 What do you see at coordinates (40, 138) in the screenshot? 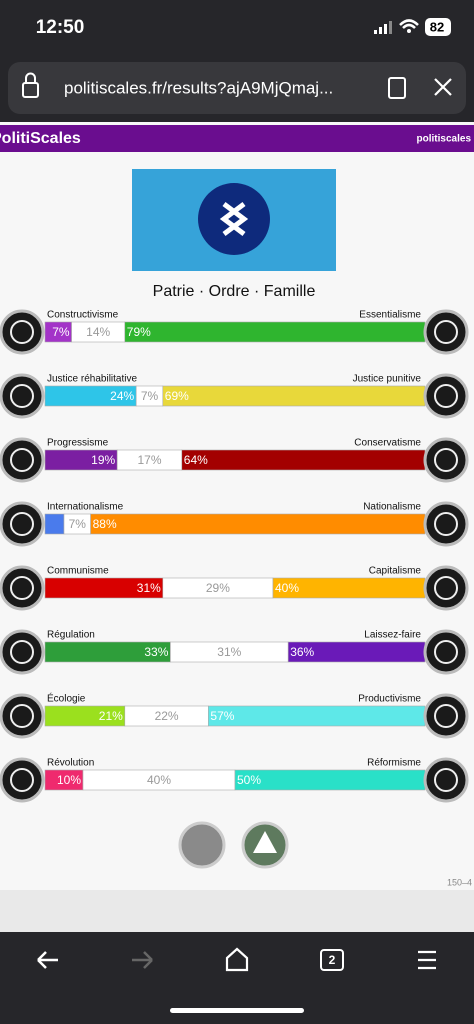
I see `site-title: PolitiScales` at bounding box center [40, 138].